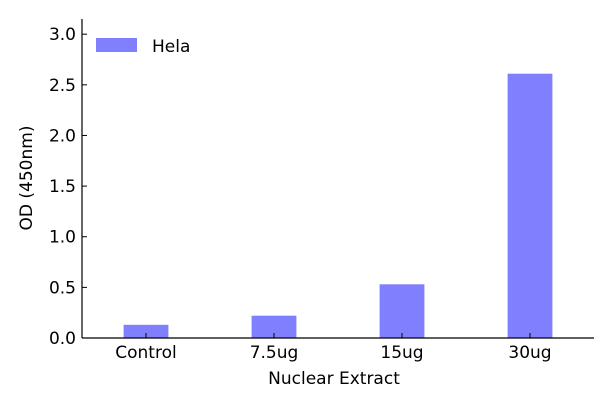 Image resolution: width=608 pixels, height=405 pixels. What do you see at coordinates (116, 45) in the screenshot?
I see `legend-swatch` at bounding box center [116, 45].